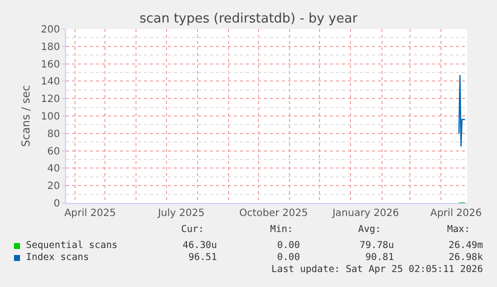 This screenshot has height=287, width=497. I want to click on text: Cur:, so click(192, 229).